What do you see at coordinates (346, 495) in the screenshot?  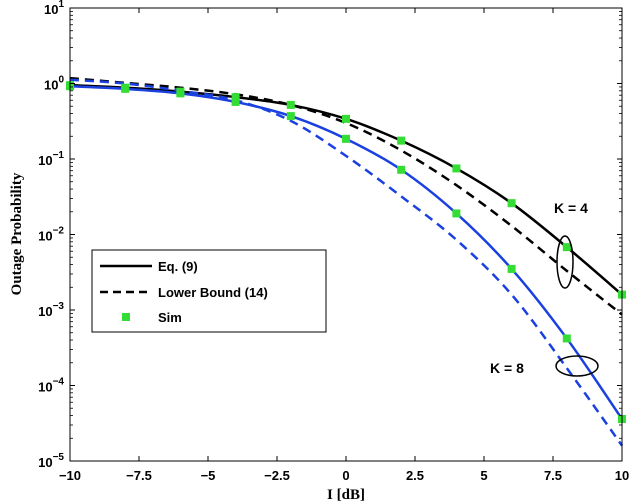 I see `x-axis-title: I [dB]` at bounding box center [346, 495].